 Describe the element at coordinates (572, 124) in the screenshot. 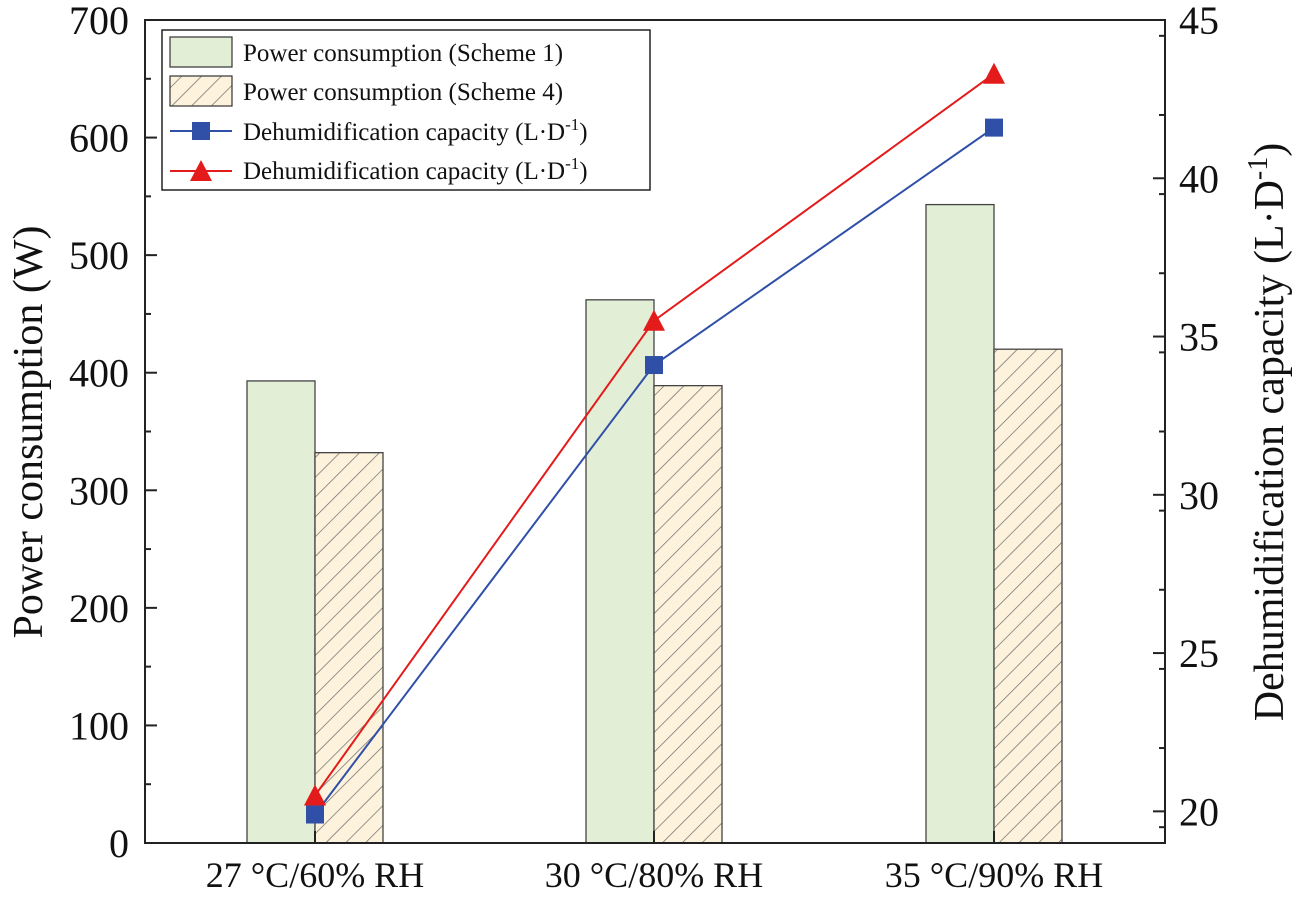

I see `legend-label-blue-superscript: -1` at that location.